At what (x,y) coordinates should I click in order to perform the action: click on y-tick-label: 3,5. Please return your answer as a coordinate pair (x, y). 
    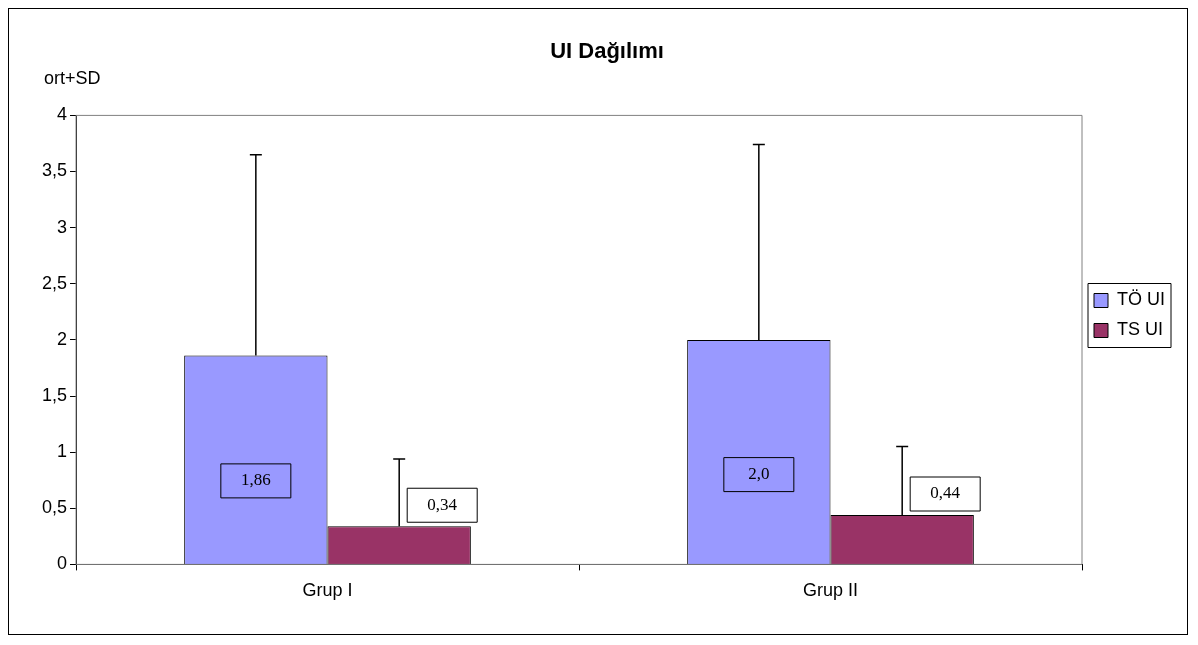
    Looking at the image, I should click on (54, 170).